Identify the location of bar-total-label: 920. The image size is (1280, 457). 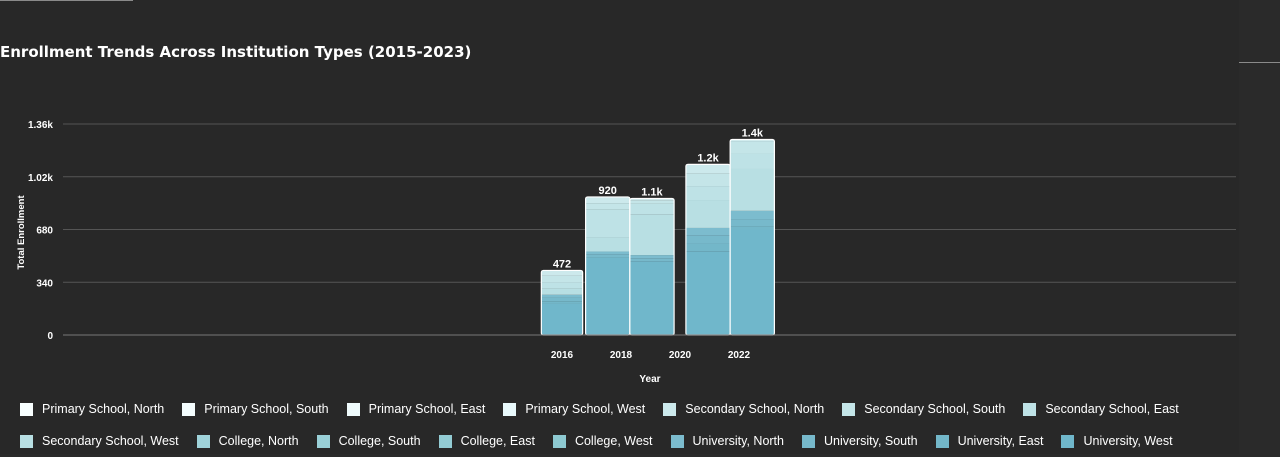
(608, 191).